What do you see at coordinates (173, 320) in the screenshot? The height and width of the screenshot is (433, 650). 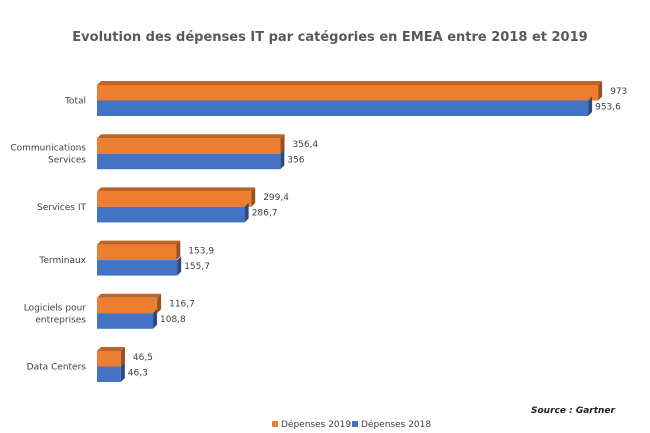 I see `data-label-2018-logiciels-pour-entreprises: 108,8` at bounding box center [173, 320].